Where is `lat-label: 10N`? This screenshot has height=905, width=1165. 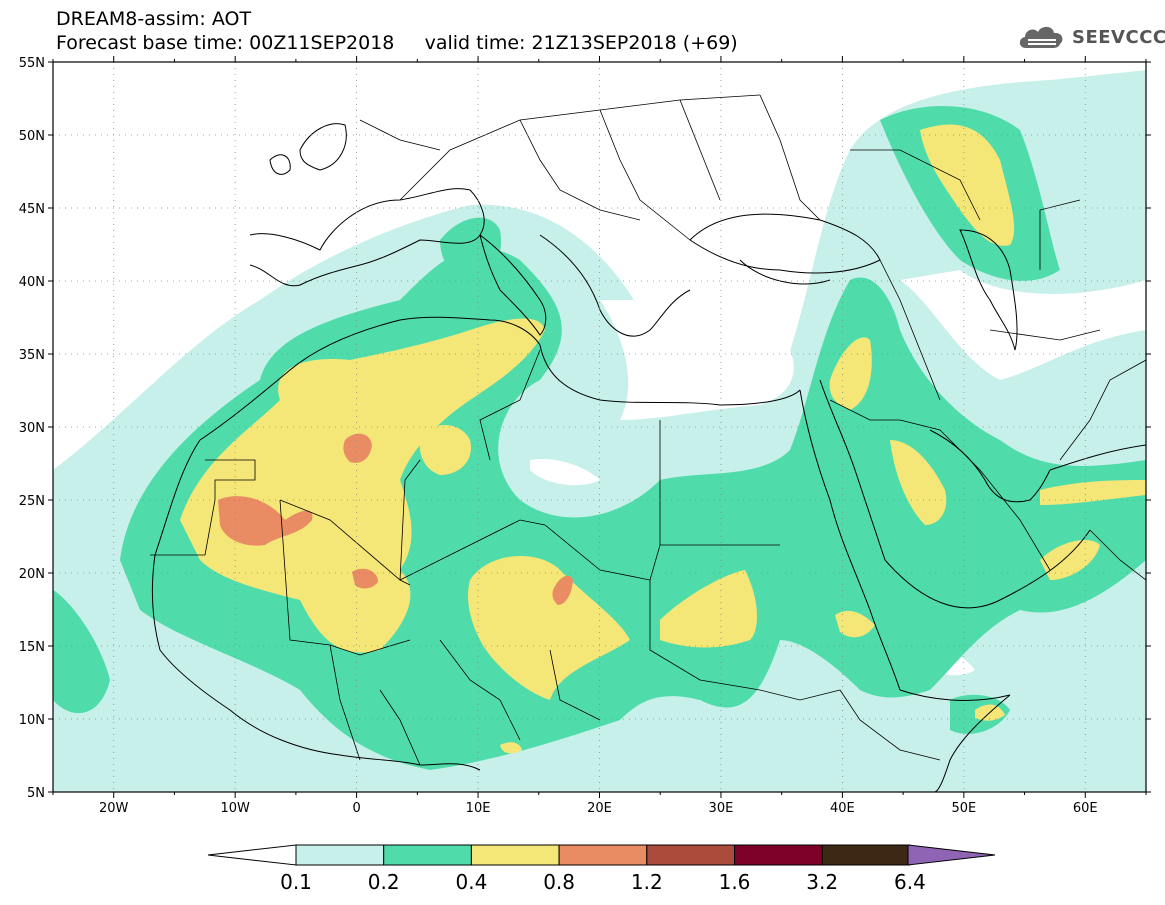
lat-label: 10N is located at coordinates (32, 720).